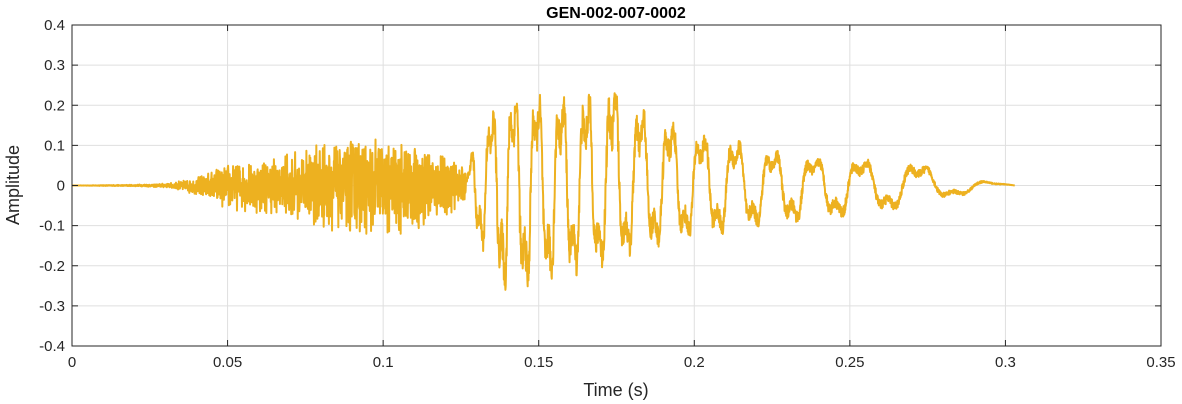 Image resolution: width=1182 pixels, height=404 pixels. Describe the element at coordinates (61, 186) in the screenshot. I see `y-tick-label: 0` at that location.